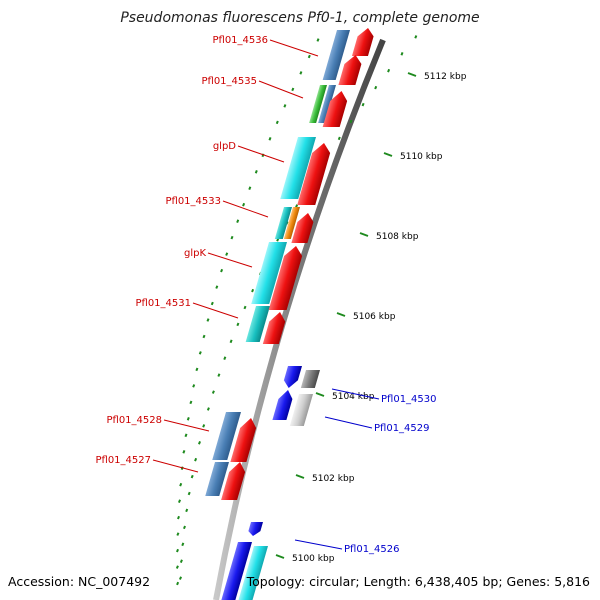 The image size is (600, 600). Describe the element at coordinates (445, 77) in the screenshot. I see `scale-tick-label: 5112 kbp` at that location.